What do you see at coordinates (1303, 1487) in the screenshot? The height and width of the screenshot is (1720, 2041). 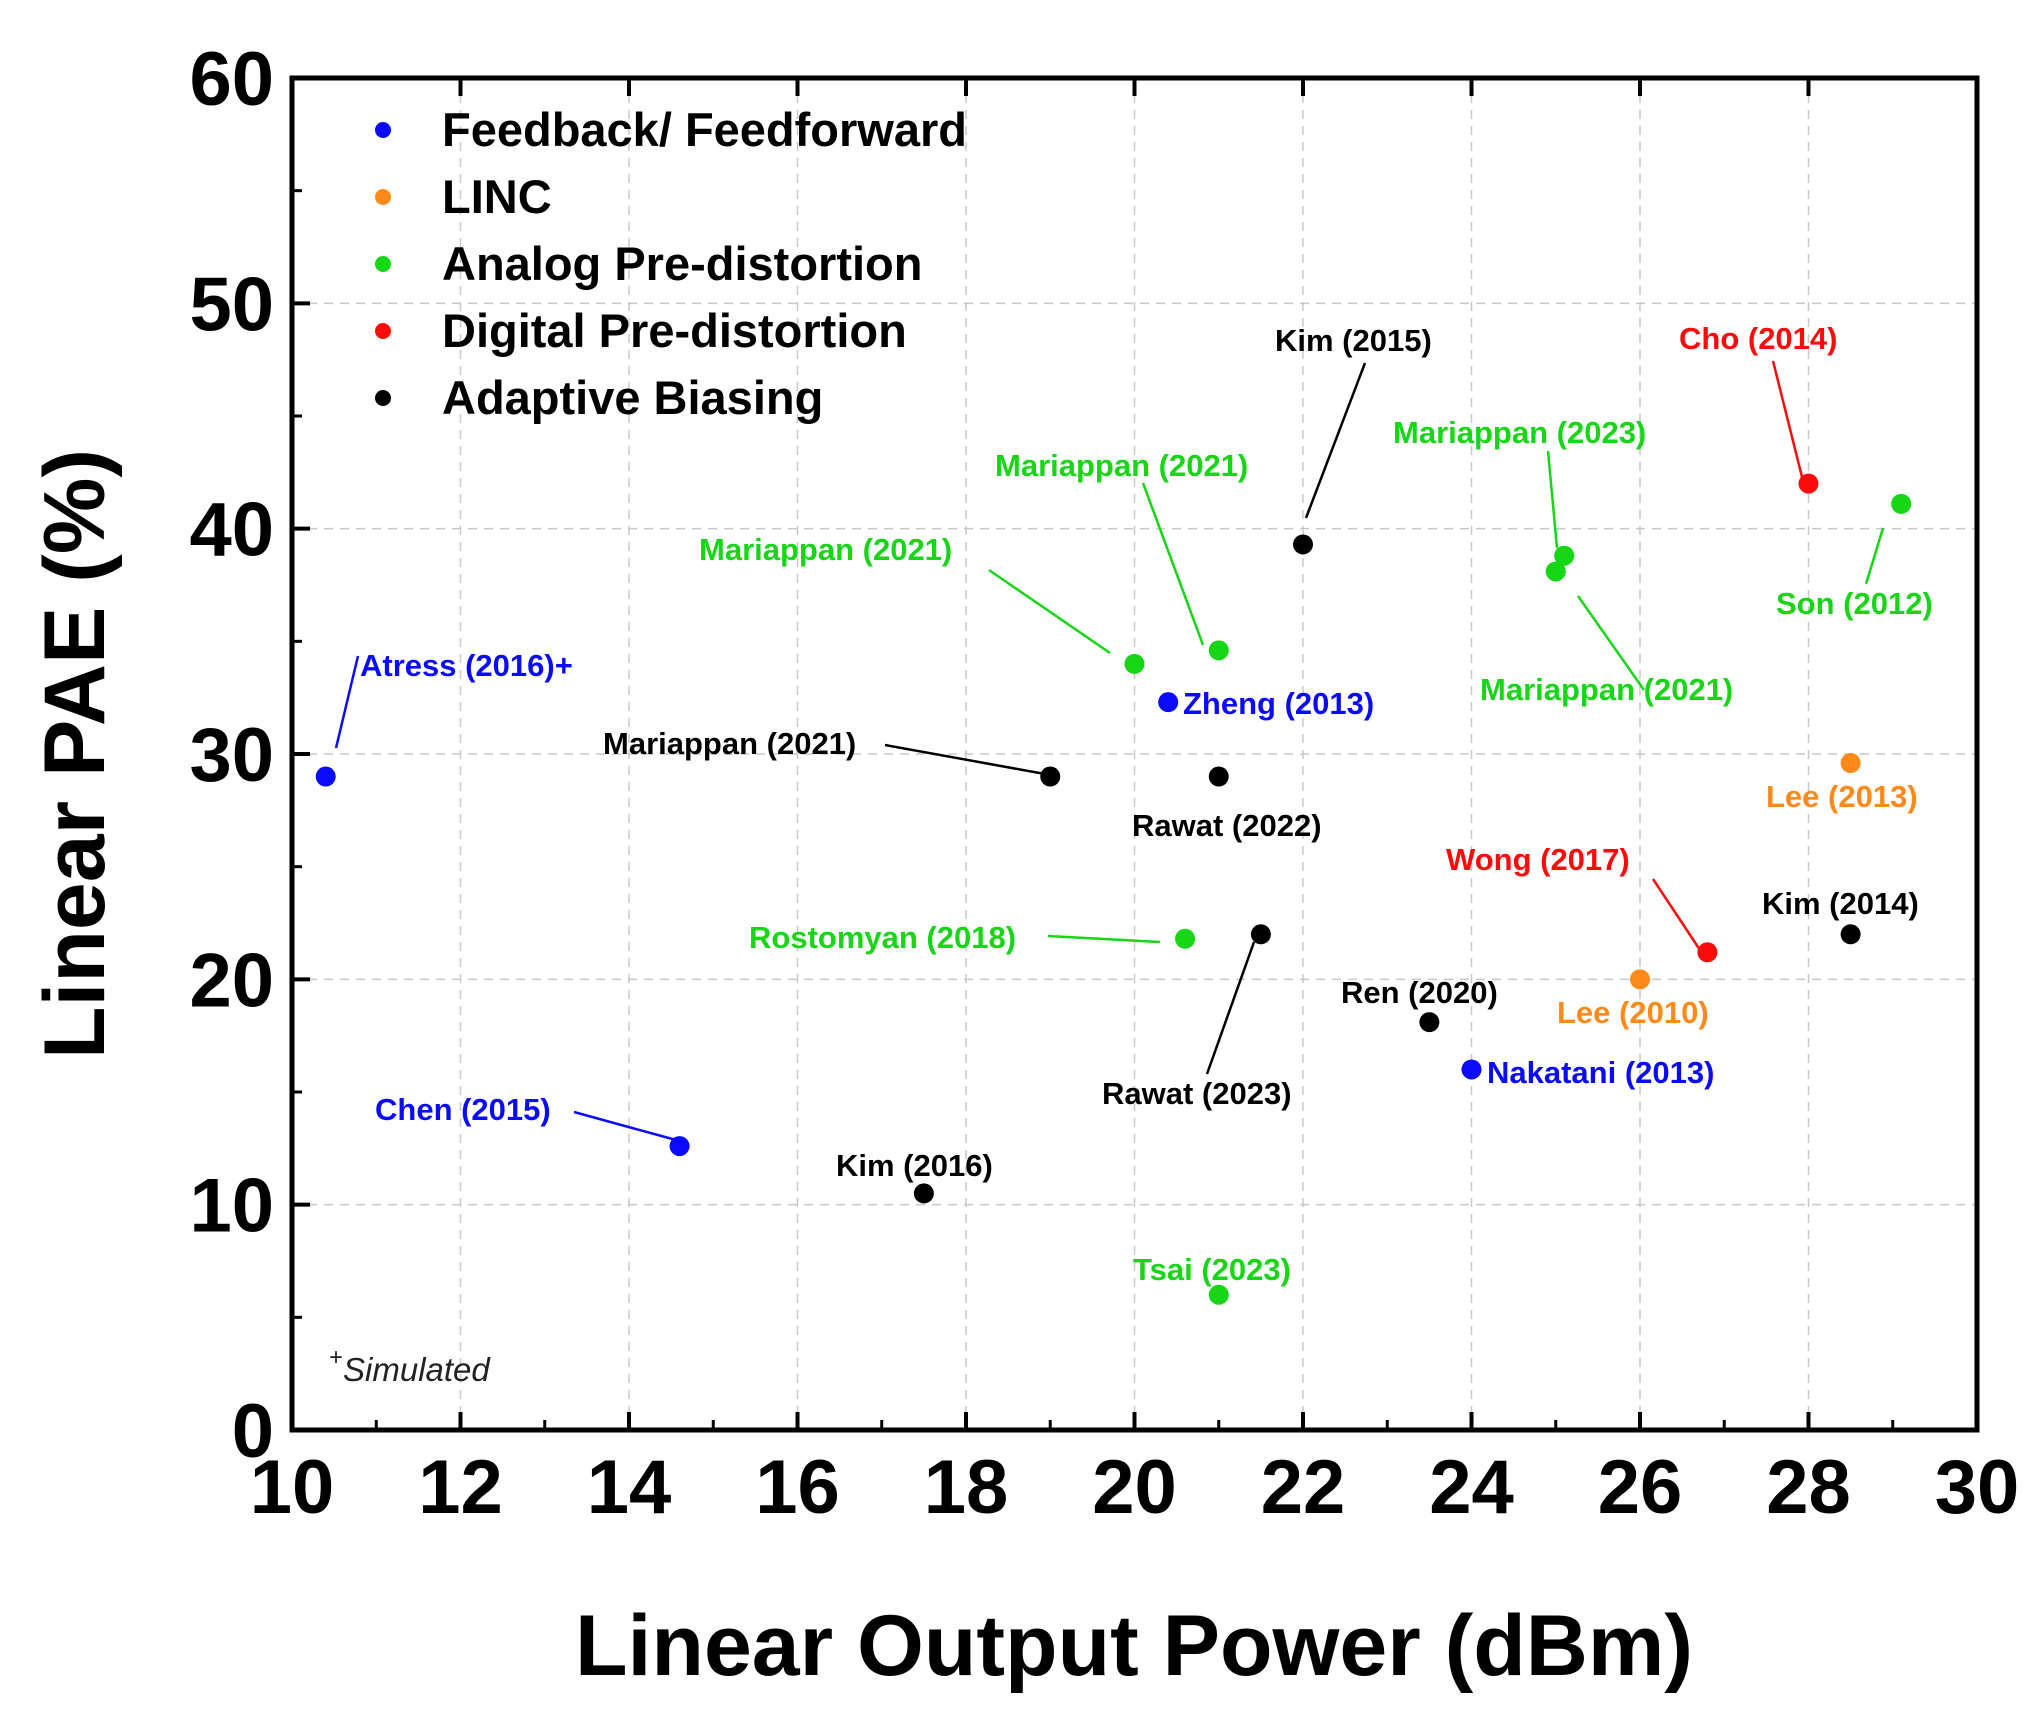 I see `x-tick-label: 22` at bounding box center [1303, 1487].